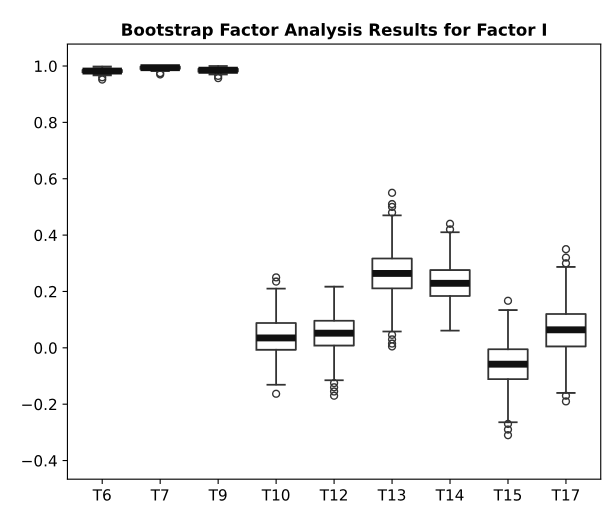  I want to click on y-tick-label: 1.0, so click(46, 66).